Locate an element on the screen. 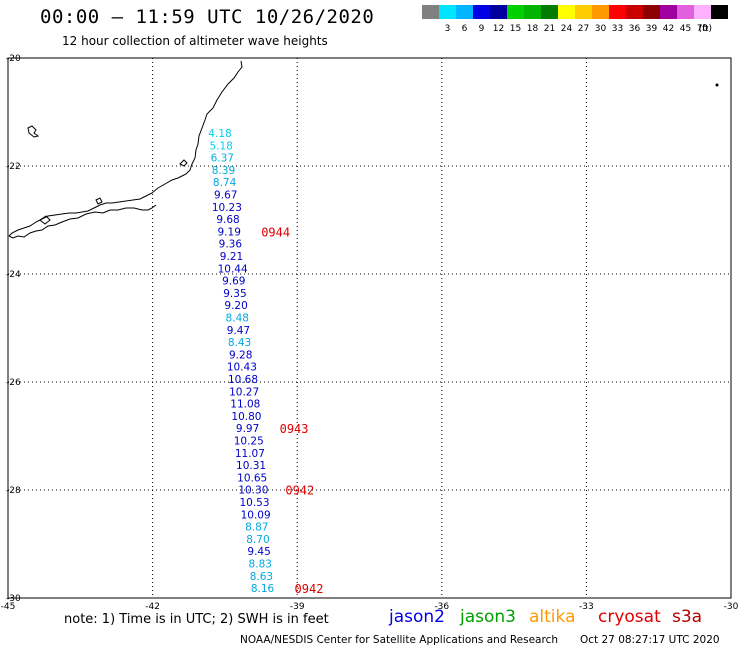 The height and width of the screenshot is (650, 740). lat-tick-label: -28 is located at coordinates (13, 491).